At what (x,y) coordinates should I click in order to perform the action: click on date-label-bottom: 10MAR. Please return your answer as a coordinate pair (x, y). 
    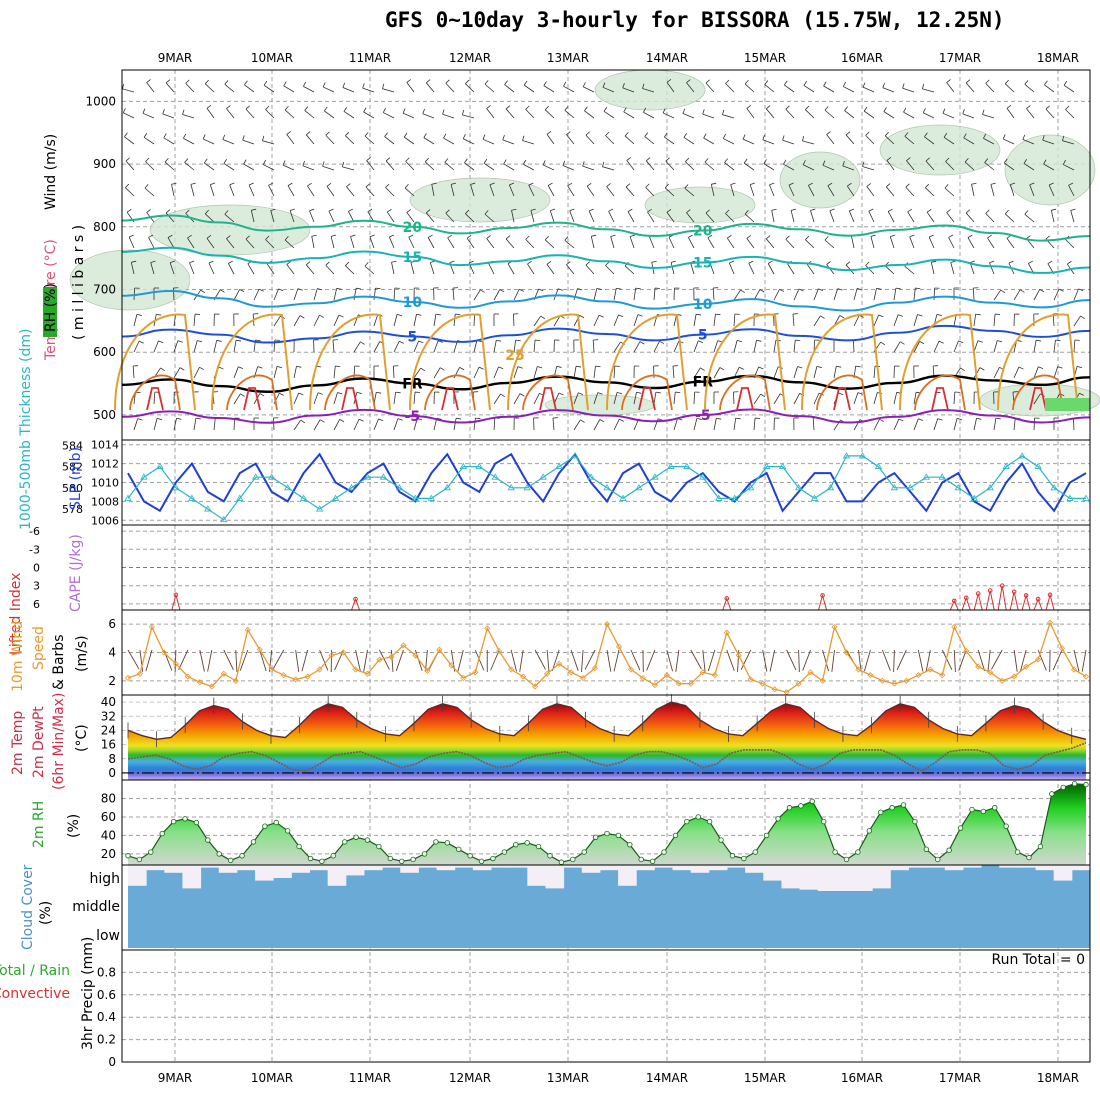
    Looking at the image, I should click on (272, 1078).